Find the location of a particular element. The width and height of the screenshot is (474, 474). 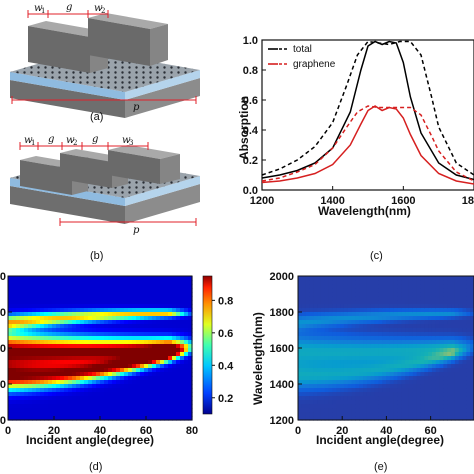

chart-c-series is located at coordinates (367, 112).